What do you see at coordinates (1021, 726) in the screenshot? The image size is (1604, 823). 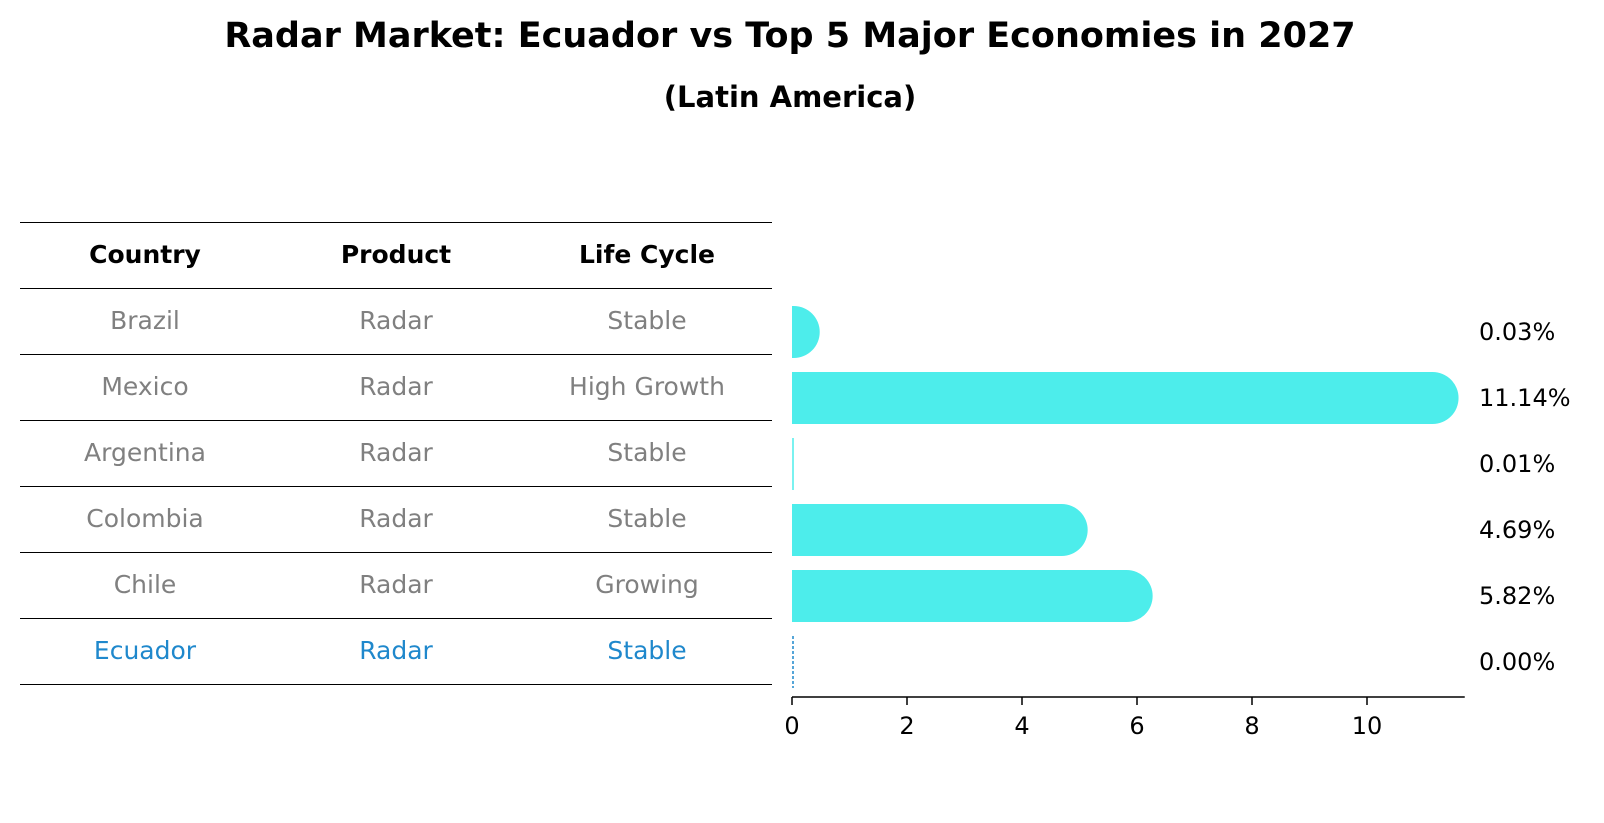 I see `x-tick-label: 4` at bounding box center [1021, 726].